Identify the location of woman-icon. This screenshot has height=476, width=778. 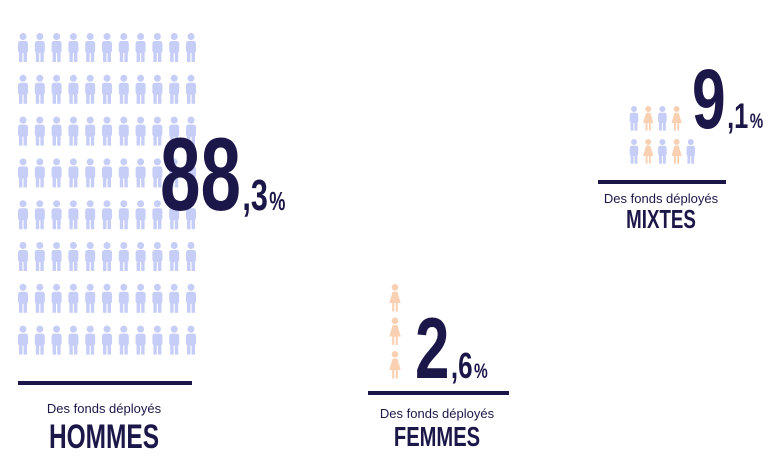
(395, 331).